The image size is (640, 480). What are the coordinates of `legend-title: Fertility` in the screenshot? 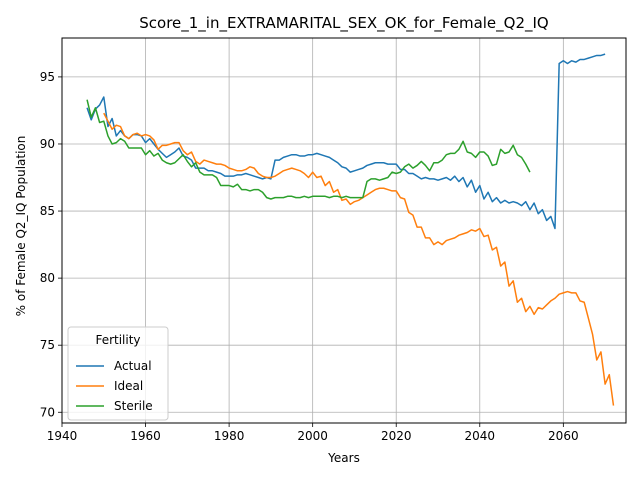 It's located at (117, 340).